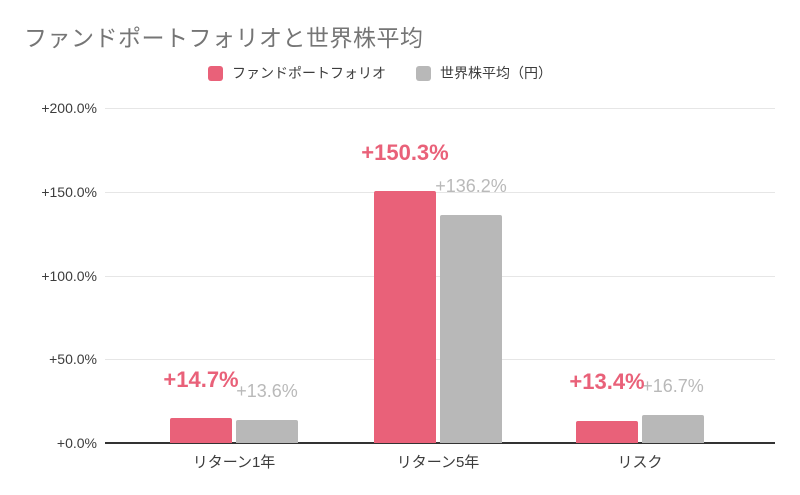 This screenshot has height=495, width=800. Describe the element at coordinates (471, 186) in the screenshot. I see `data-label-world: +136.2%` at that location.